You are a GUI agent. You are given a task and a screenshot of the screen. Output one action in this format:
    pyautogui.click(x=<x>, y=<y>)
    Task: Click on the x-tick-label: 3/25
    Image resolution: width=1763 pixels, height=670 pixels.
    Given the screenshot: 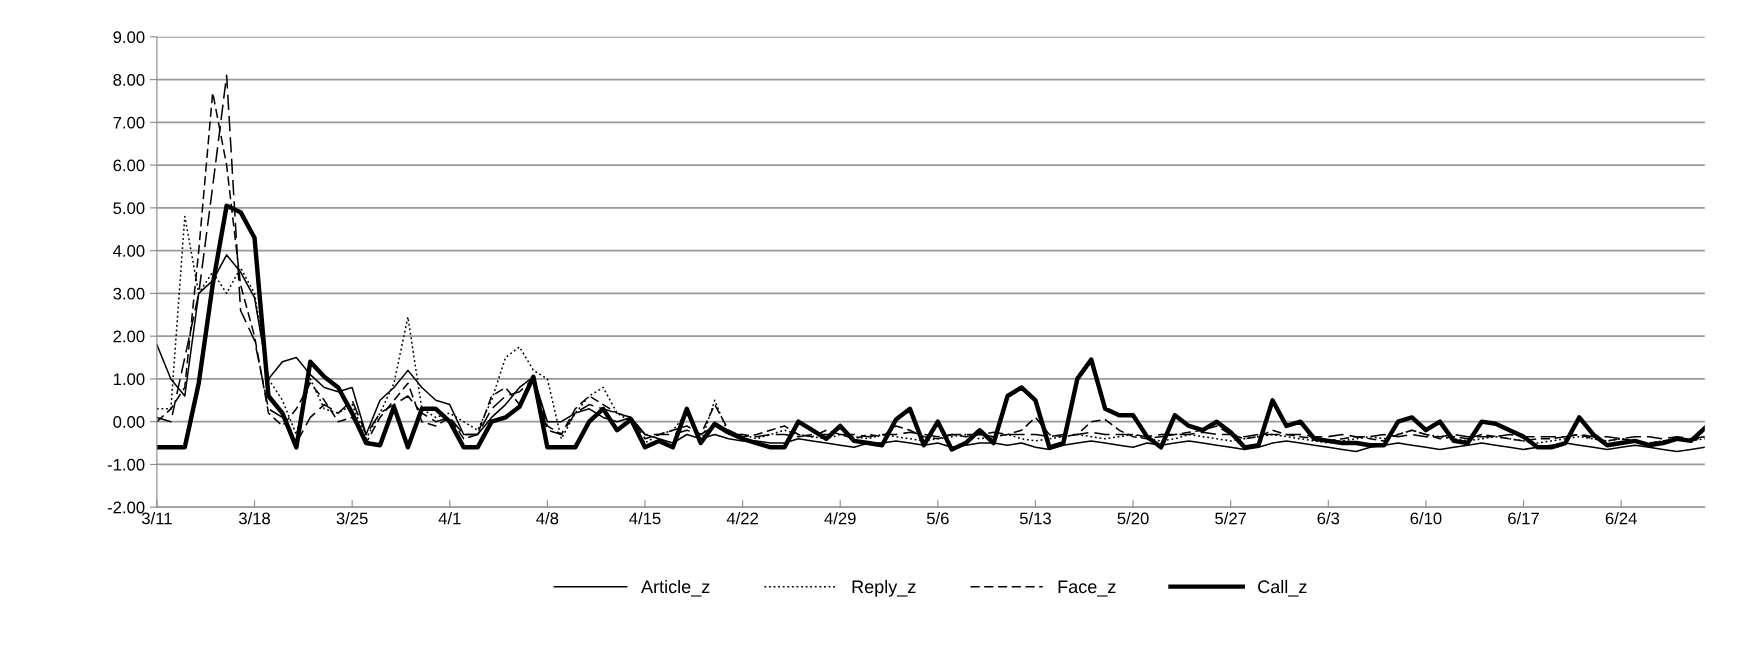 What is the action you would take?
    pyautogui.click(x=352, y=518)
    